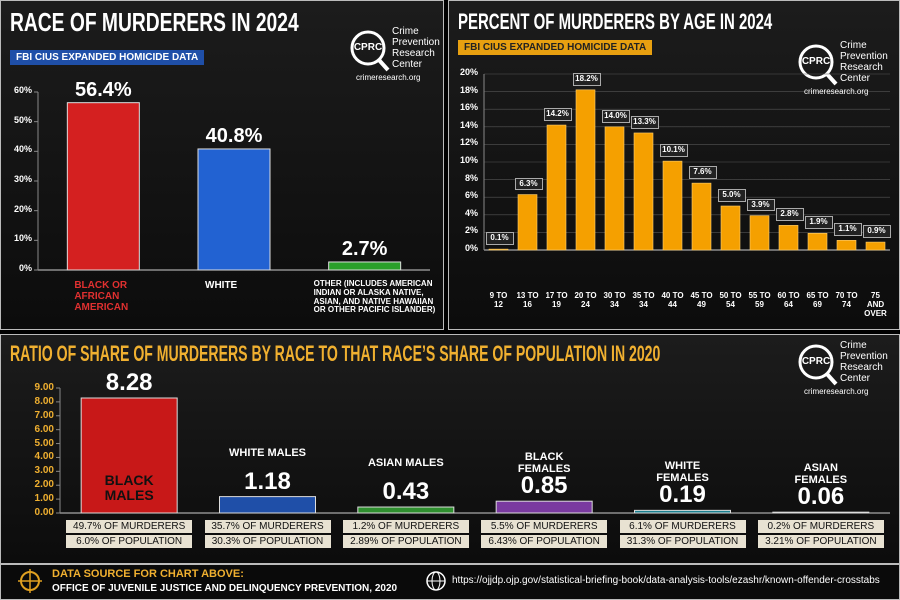  I want to click on x-tick-label: 75 AND OVER, so click(875, 304).